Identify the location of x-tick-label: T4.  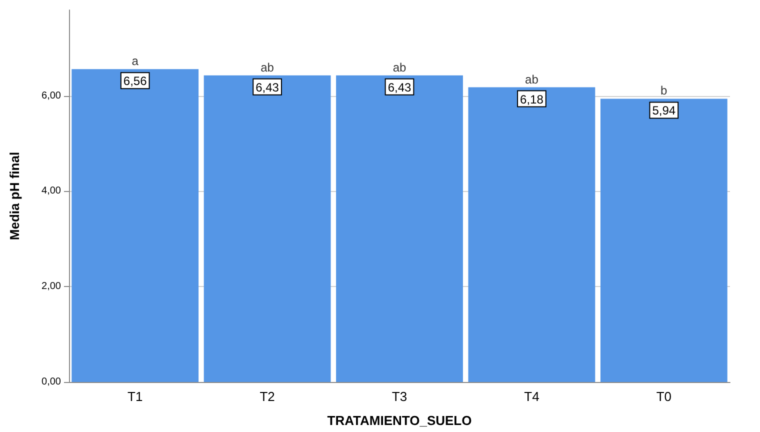
(532, 396).